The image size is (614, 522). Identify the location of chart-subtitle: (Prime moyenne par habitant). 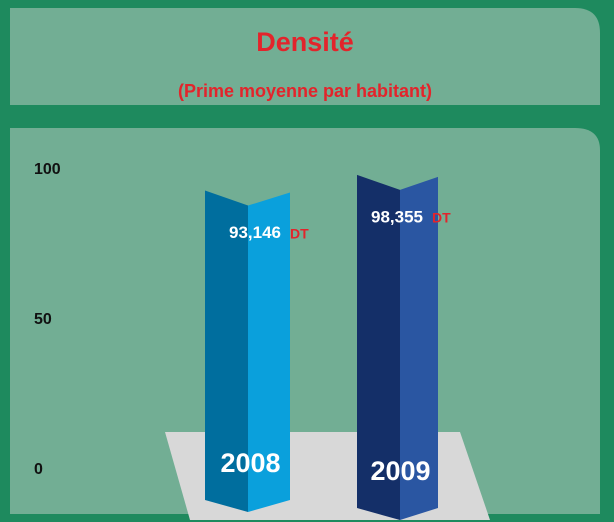
(305, 91).